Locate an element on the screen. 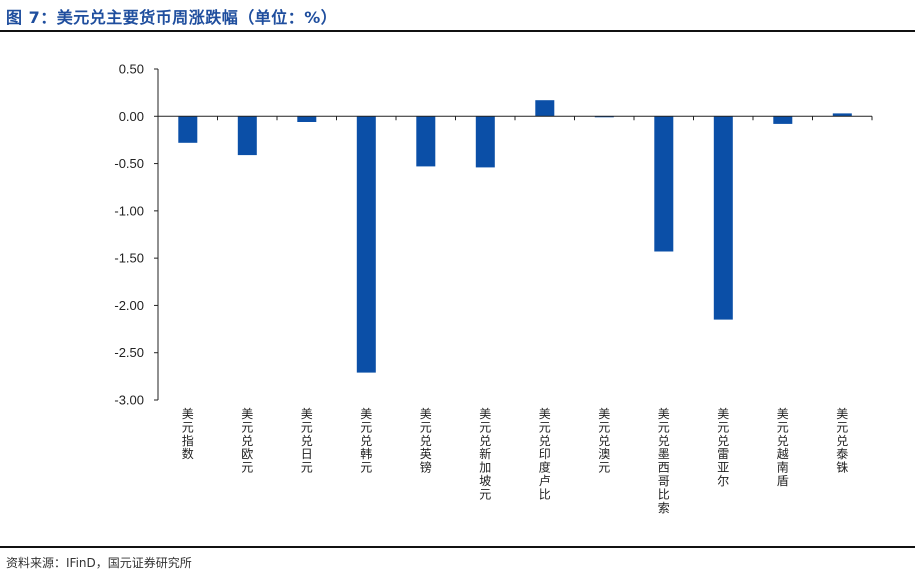  y-tick-label: -1.50 is located at coordinates (129, 258).